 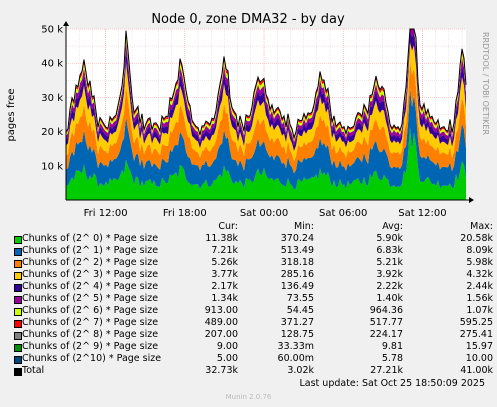 I want to click on legend-cur: 5.26k, so click(x=224, y=262).